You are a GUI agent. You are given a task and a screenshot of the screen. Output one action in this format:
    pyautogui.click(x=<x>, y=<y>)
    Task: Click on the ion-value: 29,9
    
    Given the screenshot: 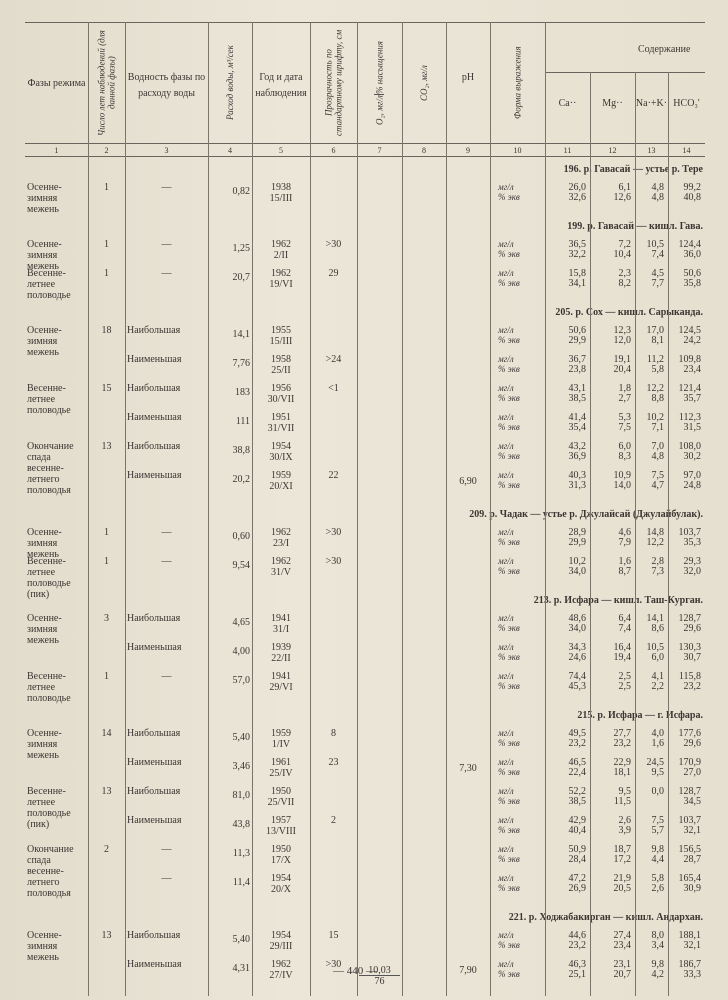 What is the action you would take?
    pyautogui.click(x=577, y=542)
    